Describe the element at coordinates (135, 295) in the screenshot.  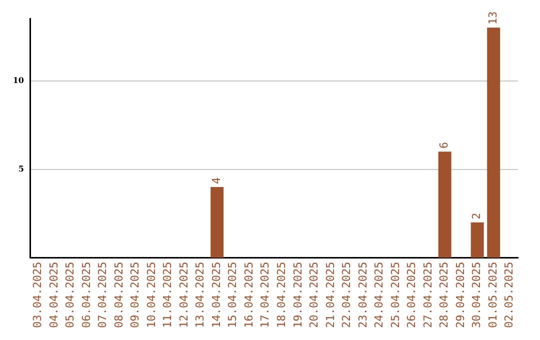
I see `x-tick-label: 09.04.2025` at that location.